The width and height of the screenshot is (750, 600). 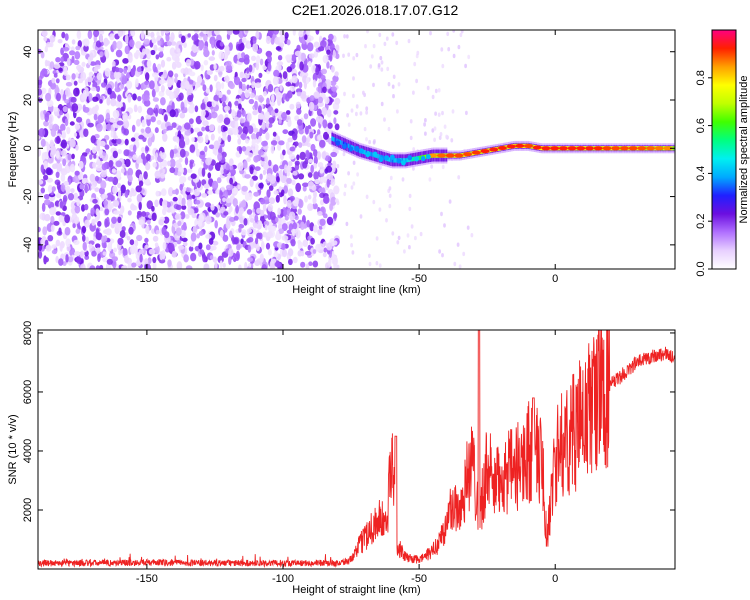 What do you see at coordinates (28, 510) in the screenshot?
I see `snr-ytick-label: 2000` at bounding box center [28, 510].